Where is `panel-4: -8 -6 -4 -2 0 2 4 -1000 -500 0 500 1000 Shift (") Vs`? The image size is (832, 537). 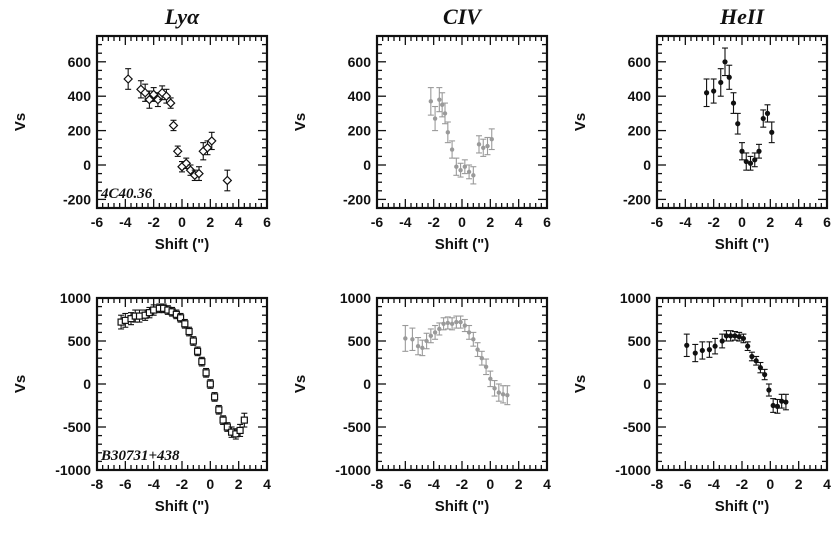 panel-4: -8 -6 -4 -2 0 2 4 -1000 -500 0 500 1000 Shift (") Vs is located at coordinates (421, 402).